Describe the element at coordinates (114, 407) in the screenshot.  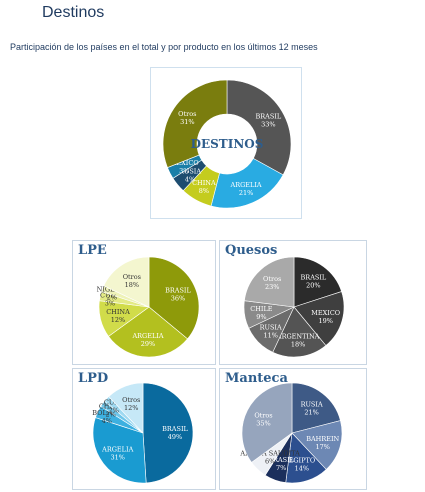
I see `lpd-label-cuba: CUBA 2%` at that location.